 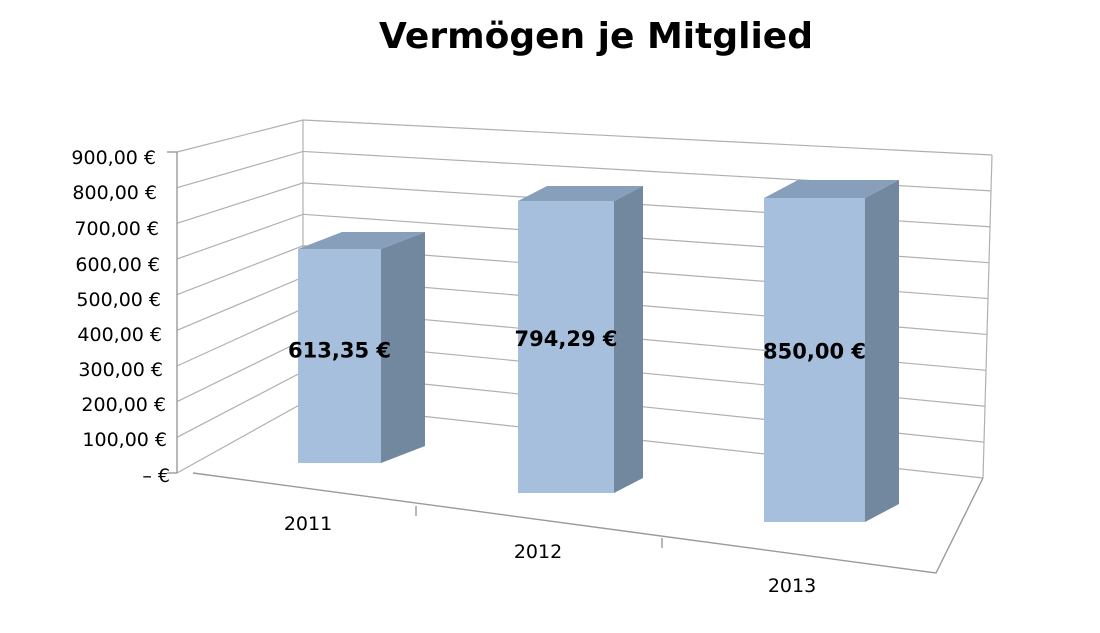 What do you see at coordinates (124, 440) in the screenshot?
I see `y-tick-label: 100,00 €` at bounding box center [124, 440].